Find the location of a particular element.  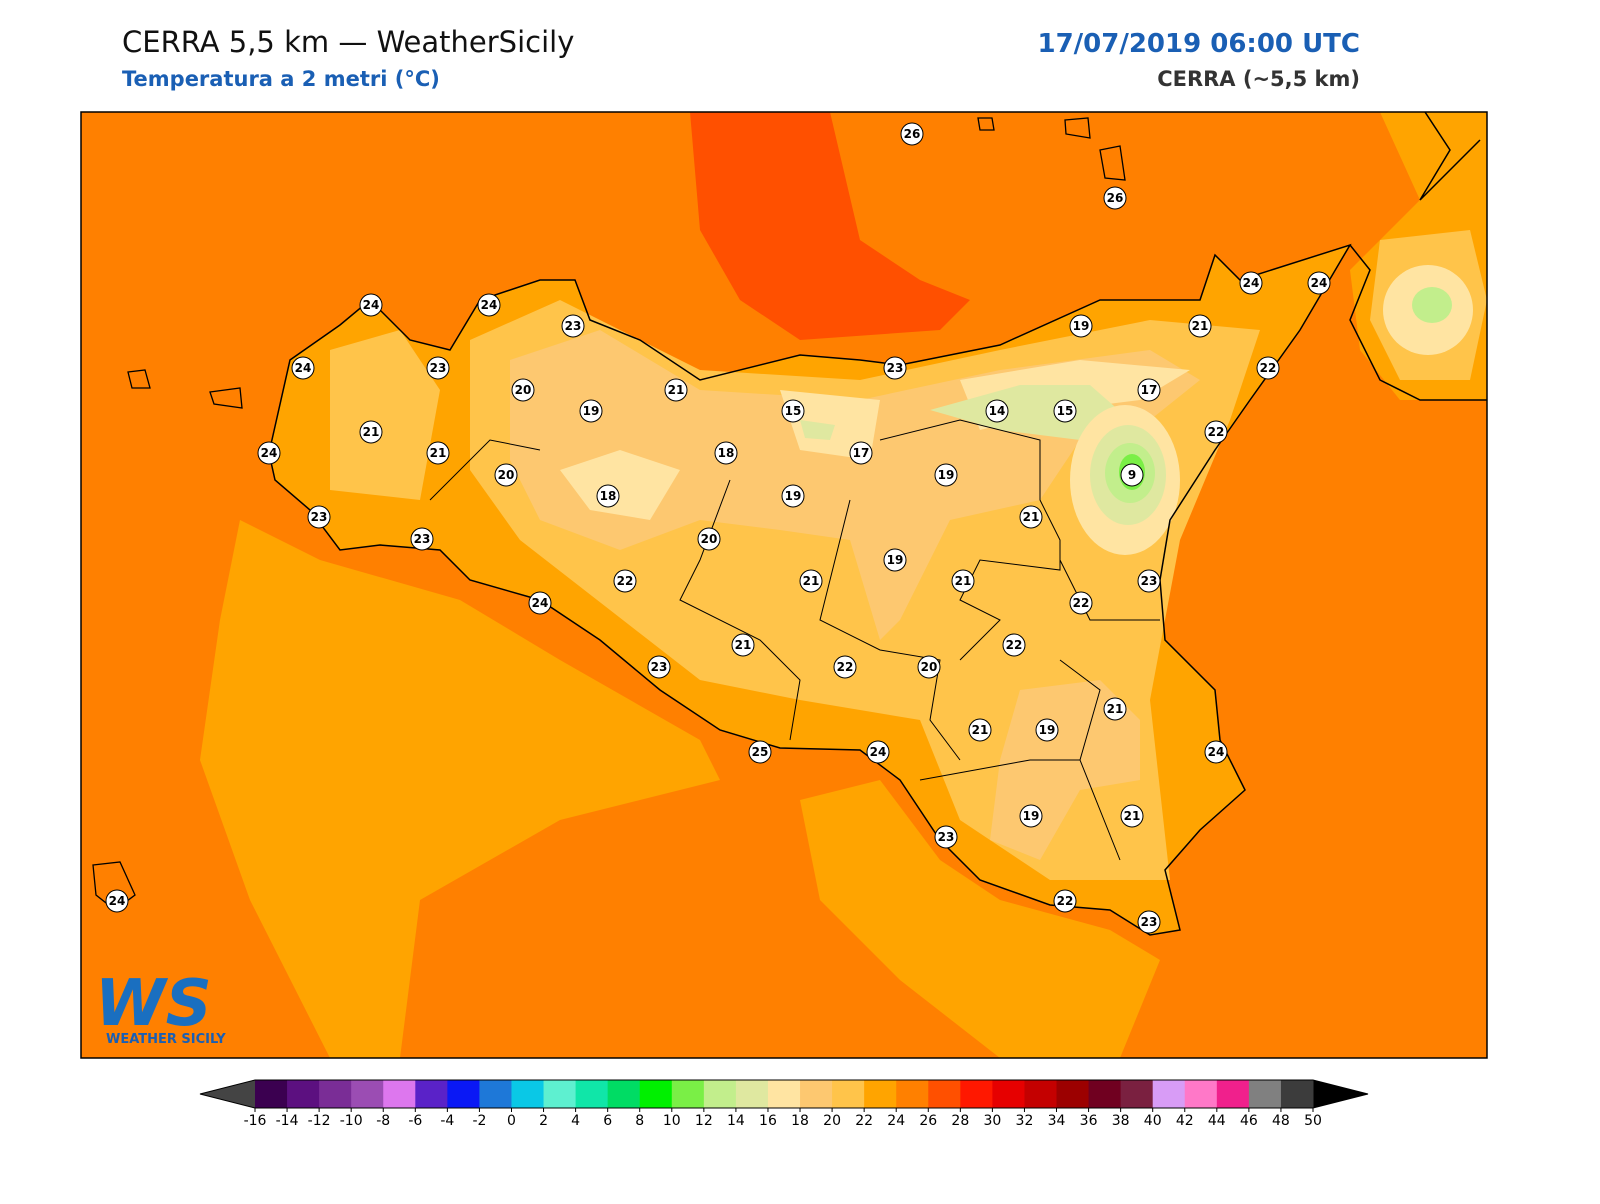

colorbar-tick-label: 42 is located at coordinates (1185, 1121).